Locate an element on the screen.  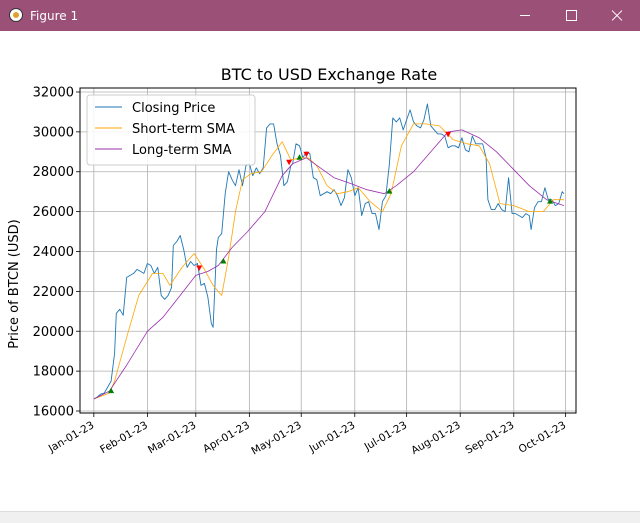
legend: Closing Price Short-term SMA Long-term SMA is located at coordinates (171, 130).